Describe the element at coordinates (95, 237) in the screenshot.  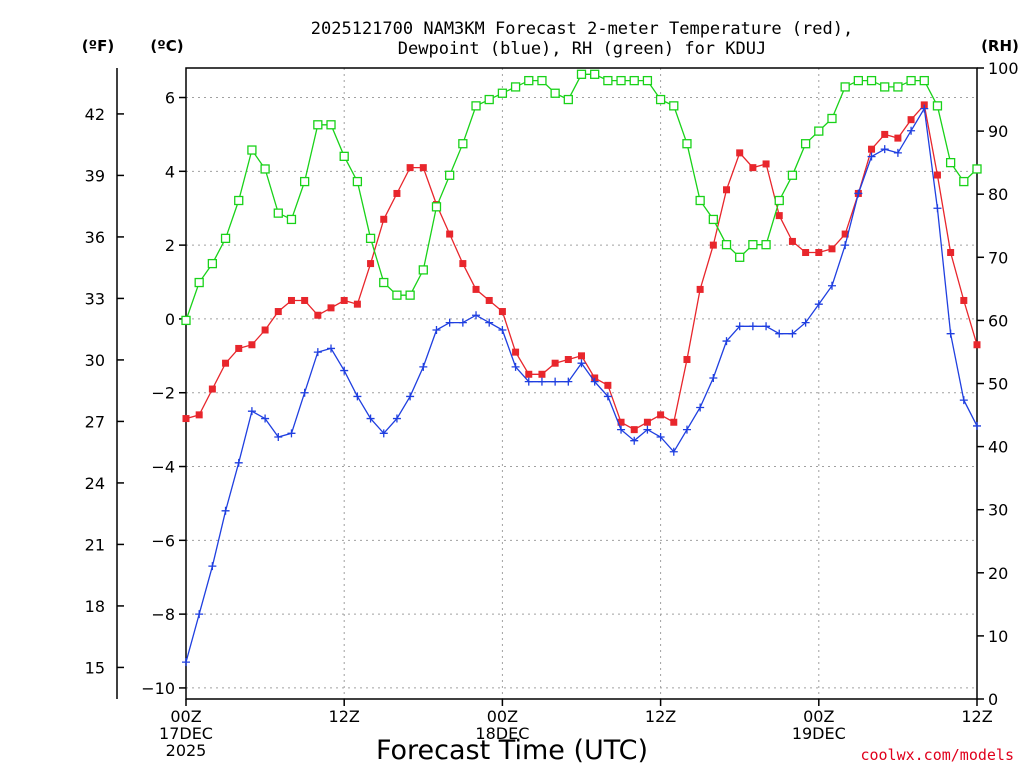
I see `fahrenheit-tick-label: 36` at that location.